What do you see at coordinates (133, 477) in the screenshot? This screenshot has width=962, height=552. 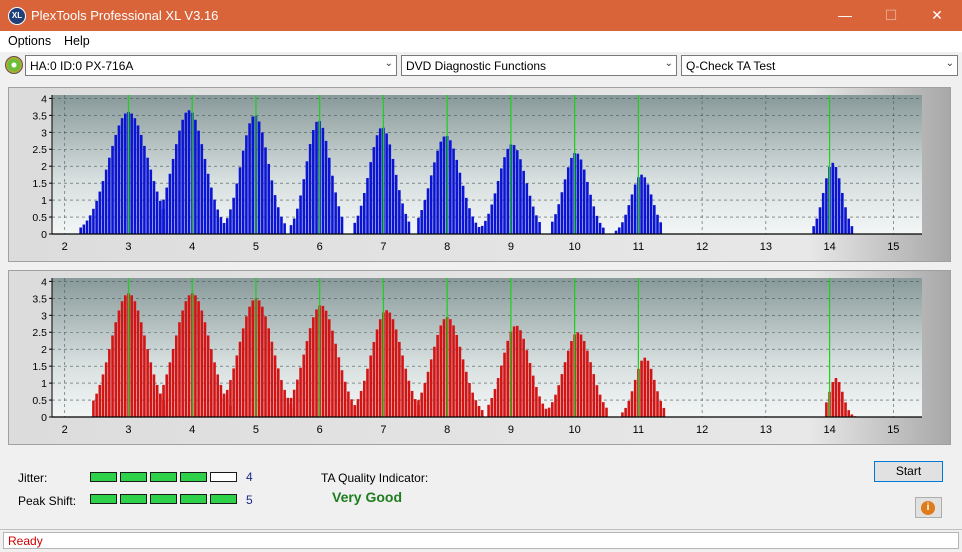 I see `jitter-segment` at bounding box center [133, 477].